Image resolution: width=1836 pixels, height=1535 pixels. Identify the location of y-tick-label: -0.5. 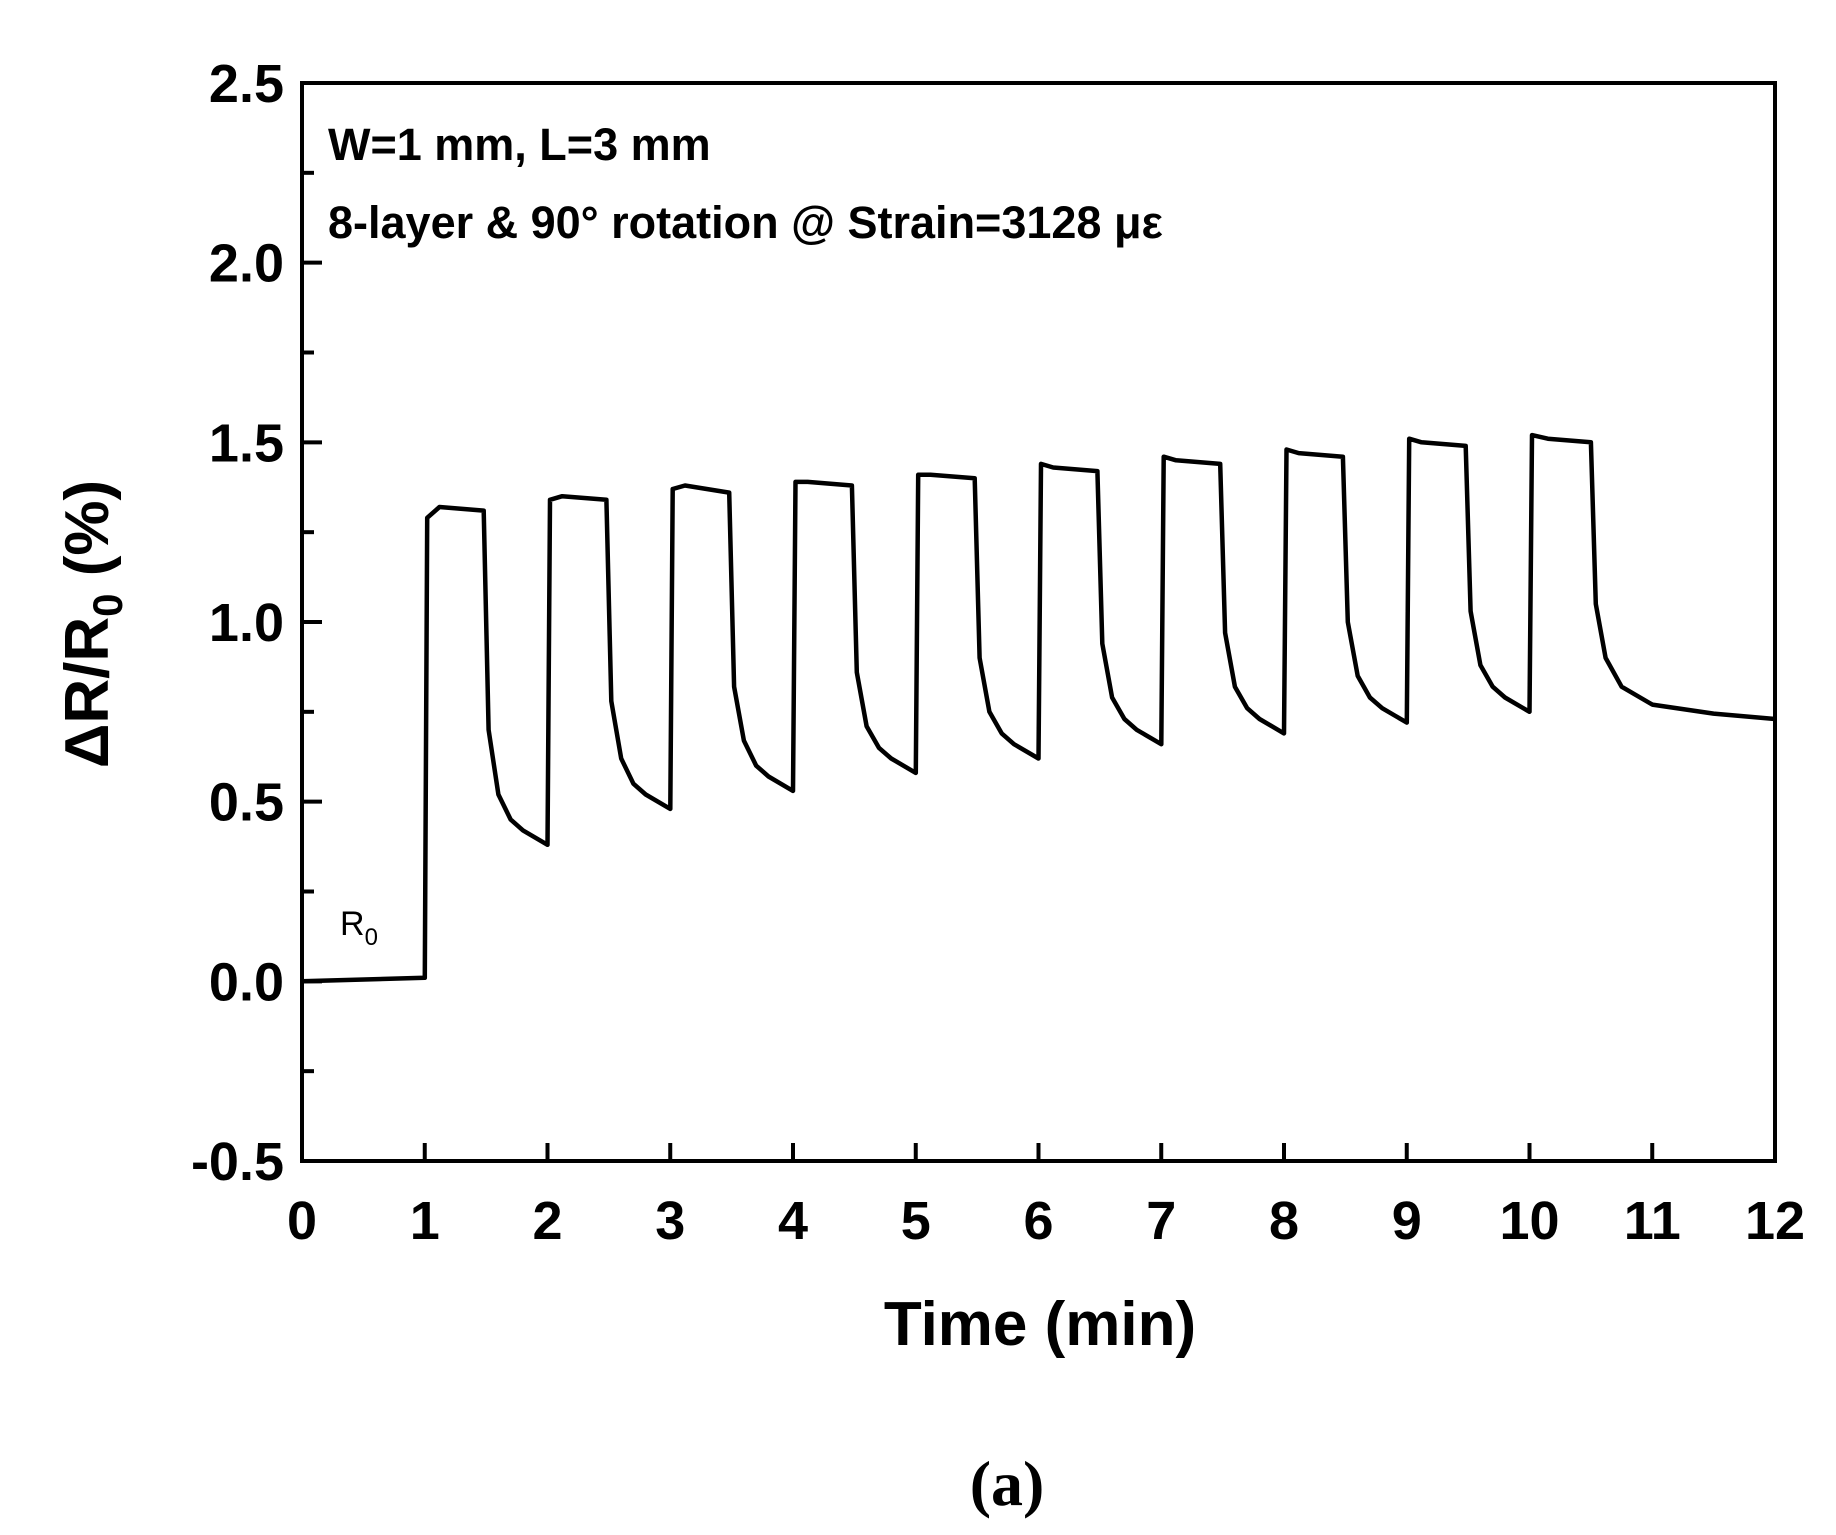
(237, 1162).